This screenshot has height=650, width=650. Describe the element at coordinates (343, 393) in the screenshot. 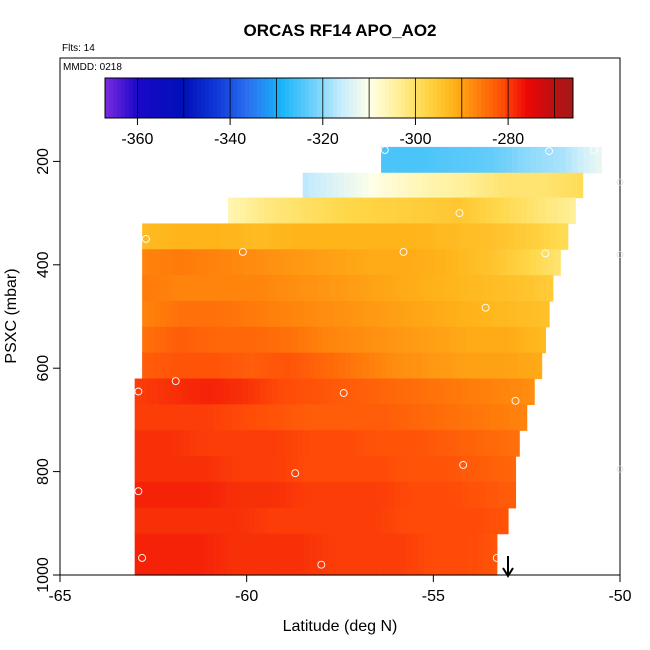

I see `sample-point` at that location.